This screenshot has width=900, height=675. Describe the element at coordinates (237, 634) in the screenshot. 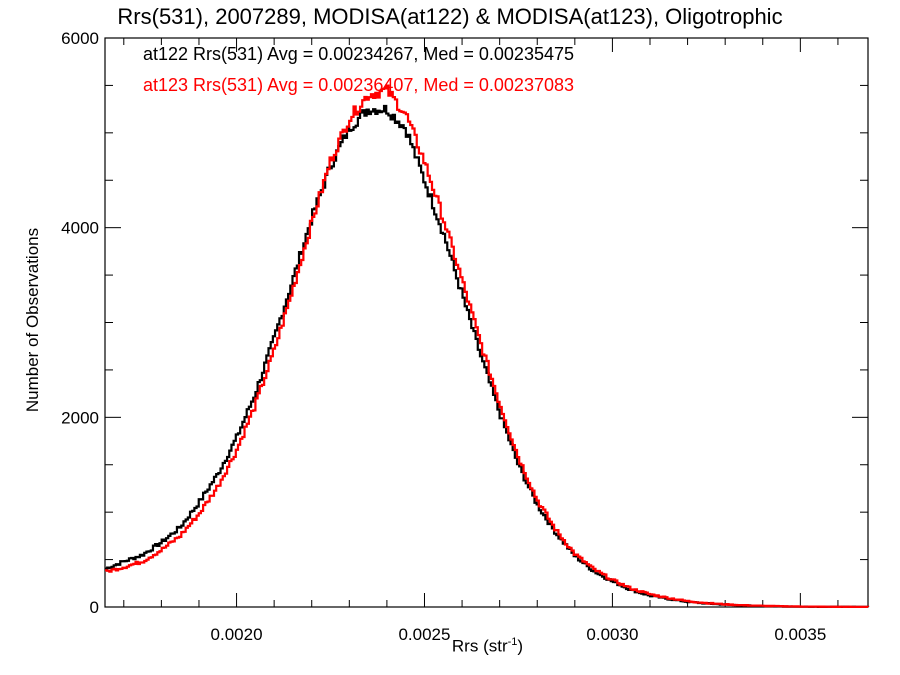

I see `x-tick-label: 0.0020` at that location.